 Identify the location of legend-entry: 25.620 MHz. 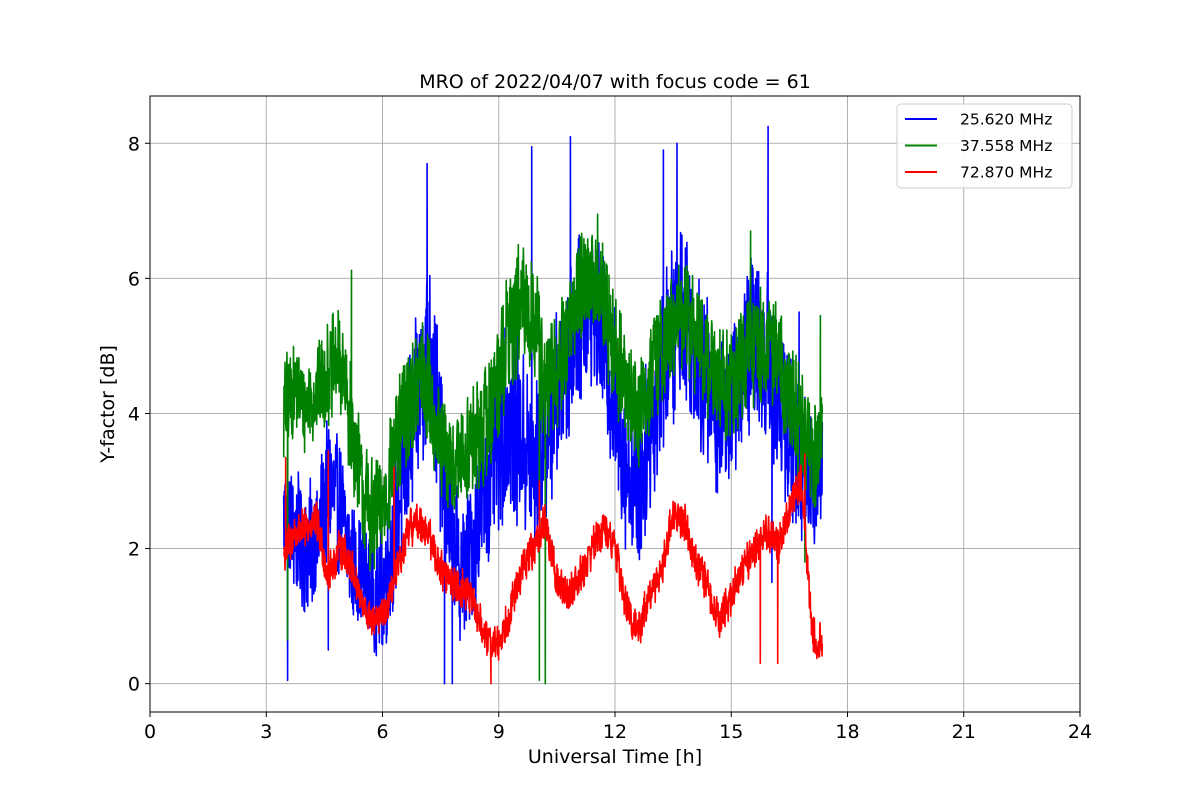
(1006, 120).